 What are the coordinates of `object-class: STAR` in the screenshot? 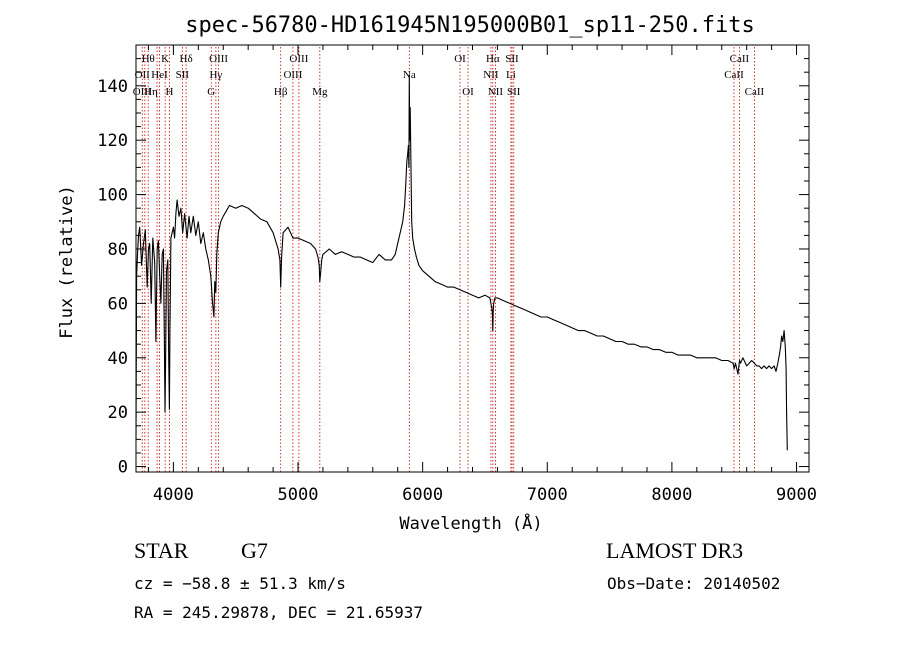 It's located at (161, 550).